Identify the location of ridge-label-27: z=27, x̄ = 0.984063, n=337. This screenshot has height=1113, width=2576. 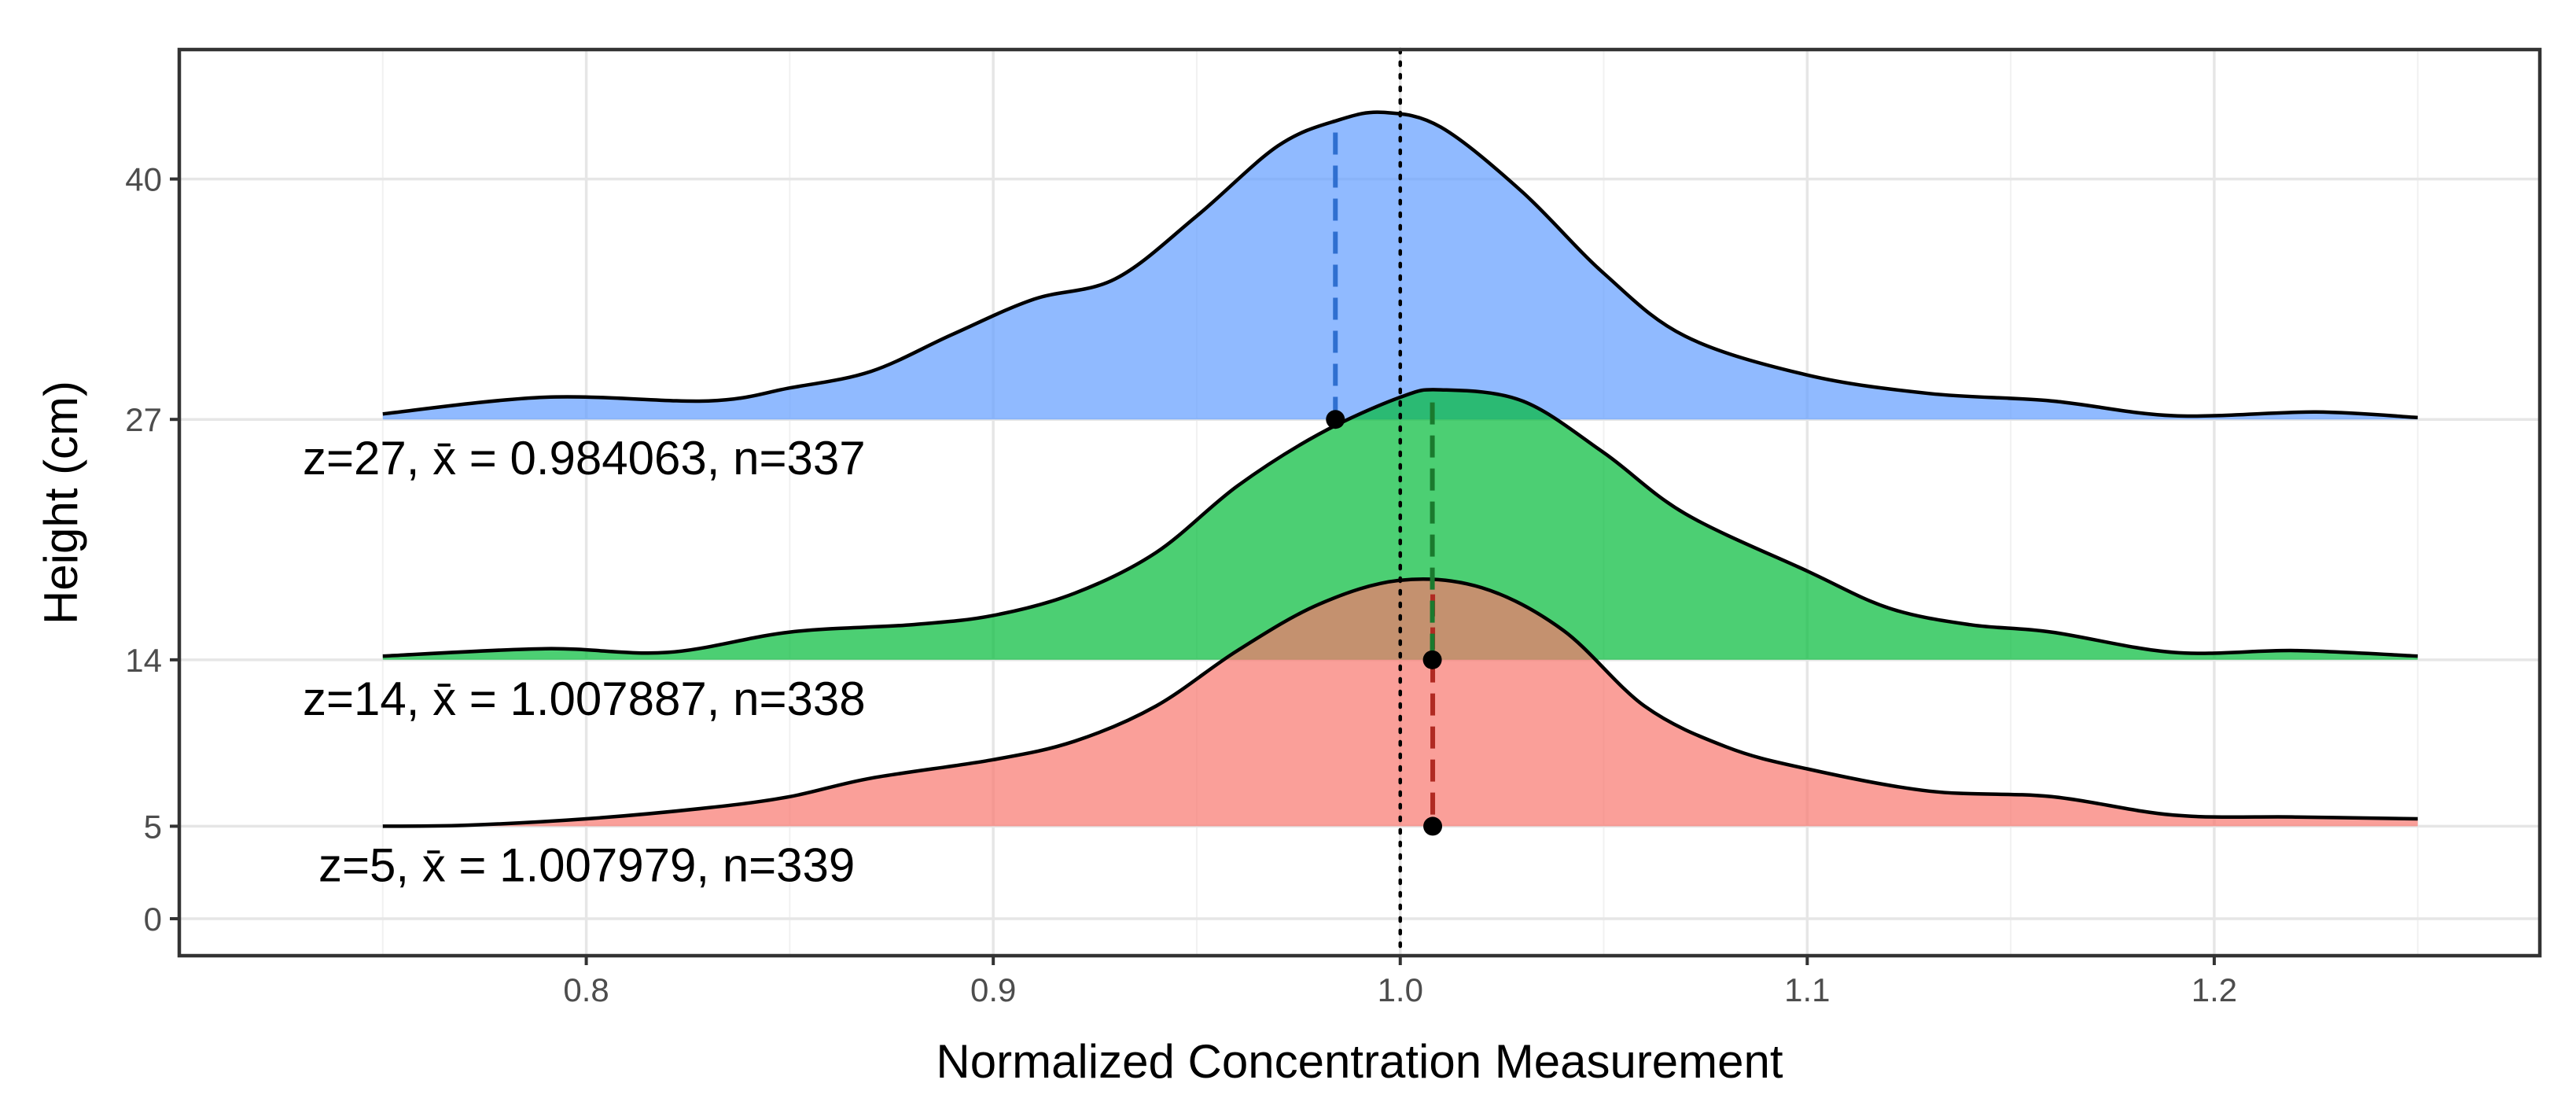
(584, 459).